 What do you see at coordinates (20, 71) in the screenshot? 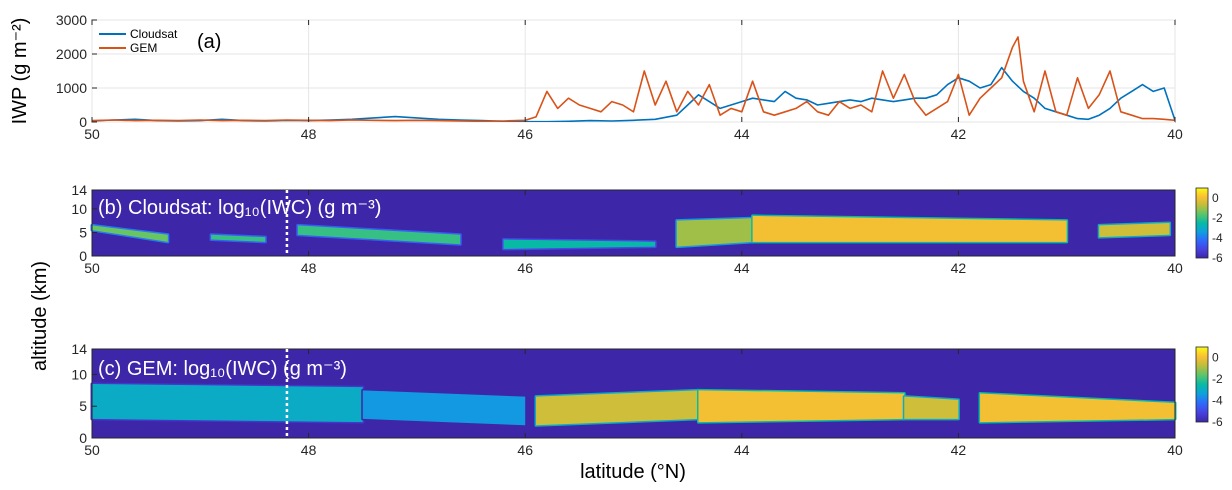
I see `panel-a-ylabel: IWP (g m⁻²)` at bounding box center [20, 71].